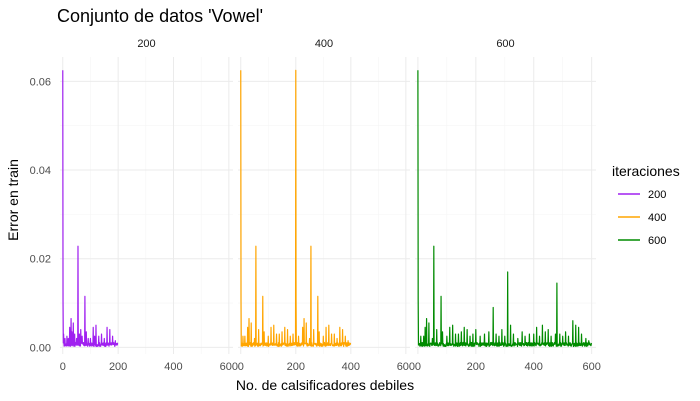 This screenshot has height=401, width=700. Describe the element at coordinates (40, 171) in the screenshot. I see `y-tick-label: 0.04` at that location.